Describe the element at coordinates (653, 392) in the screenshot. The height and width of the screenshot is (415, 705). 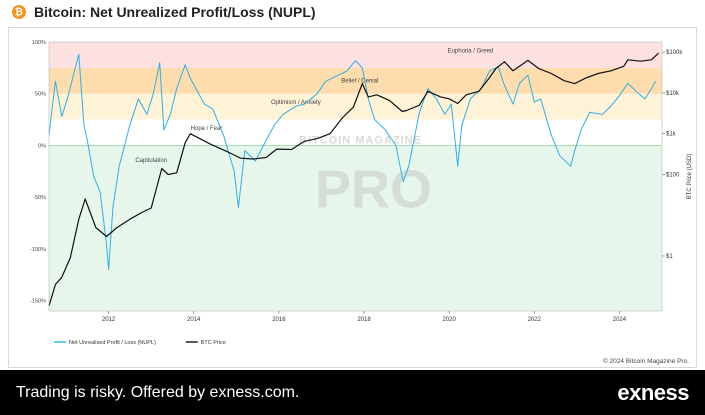
I see `exness-logo: exness` at that location.